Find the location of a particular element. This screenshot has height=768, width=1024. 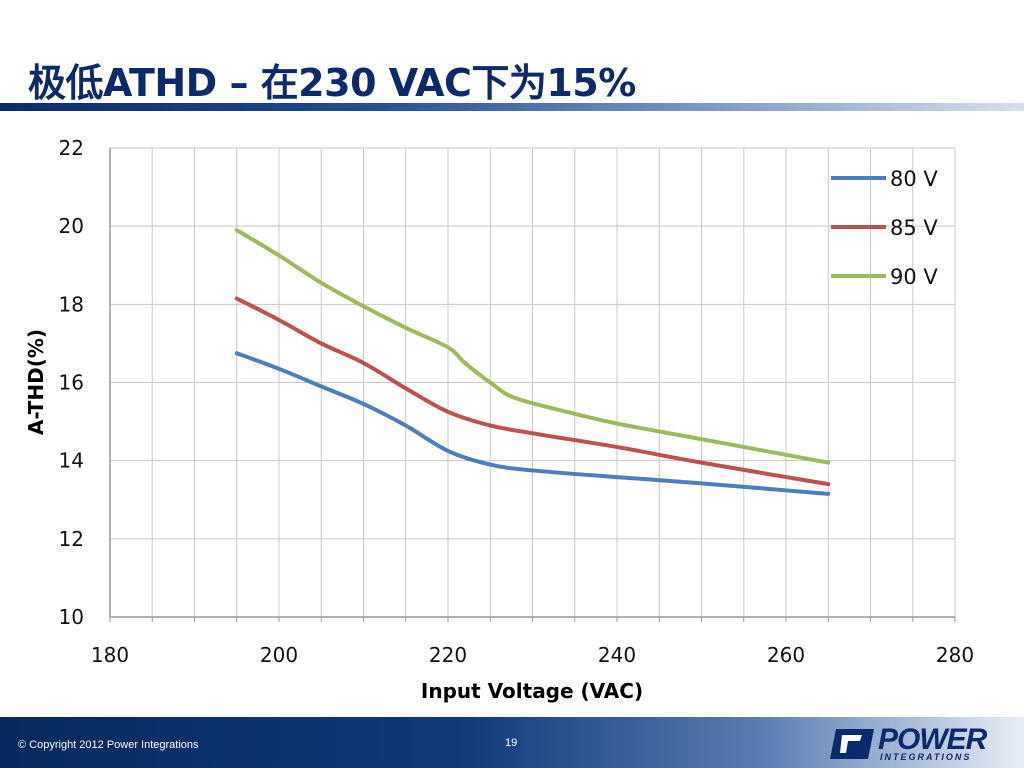

y-tick-label: 10 is located at coordinates (71, 617).